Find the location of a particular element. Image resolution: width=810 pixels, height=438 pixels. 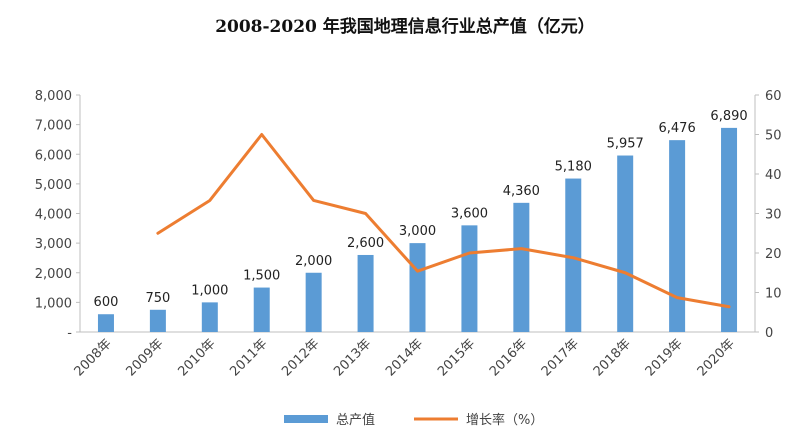

x-tick-label: 2016年 is located at coordinates (508, 357).